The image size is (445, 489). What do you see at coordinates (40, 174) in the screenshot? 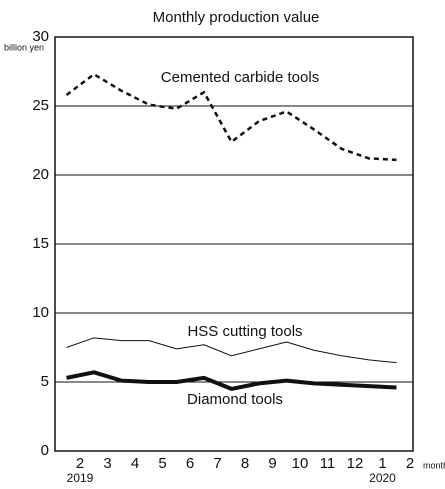
I see `y-tick-label: 20` at bounding box center [40, 174].